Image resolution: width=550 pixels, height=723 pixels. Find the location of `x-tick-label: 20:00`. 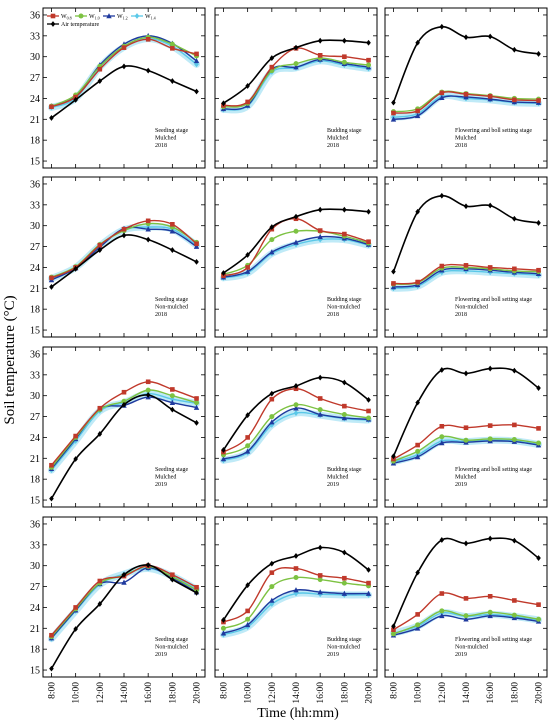

x-tick-label: 20:00 is located at coordinates (198, 693).